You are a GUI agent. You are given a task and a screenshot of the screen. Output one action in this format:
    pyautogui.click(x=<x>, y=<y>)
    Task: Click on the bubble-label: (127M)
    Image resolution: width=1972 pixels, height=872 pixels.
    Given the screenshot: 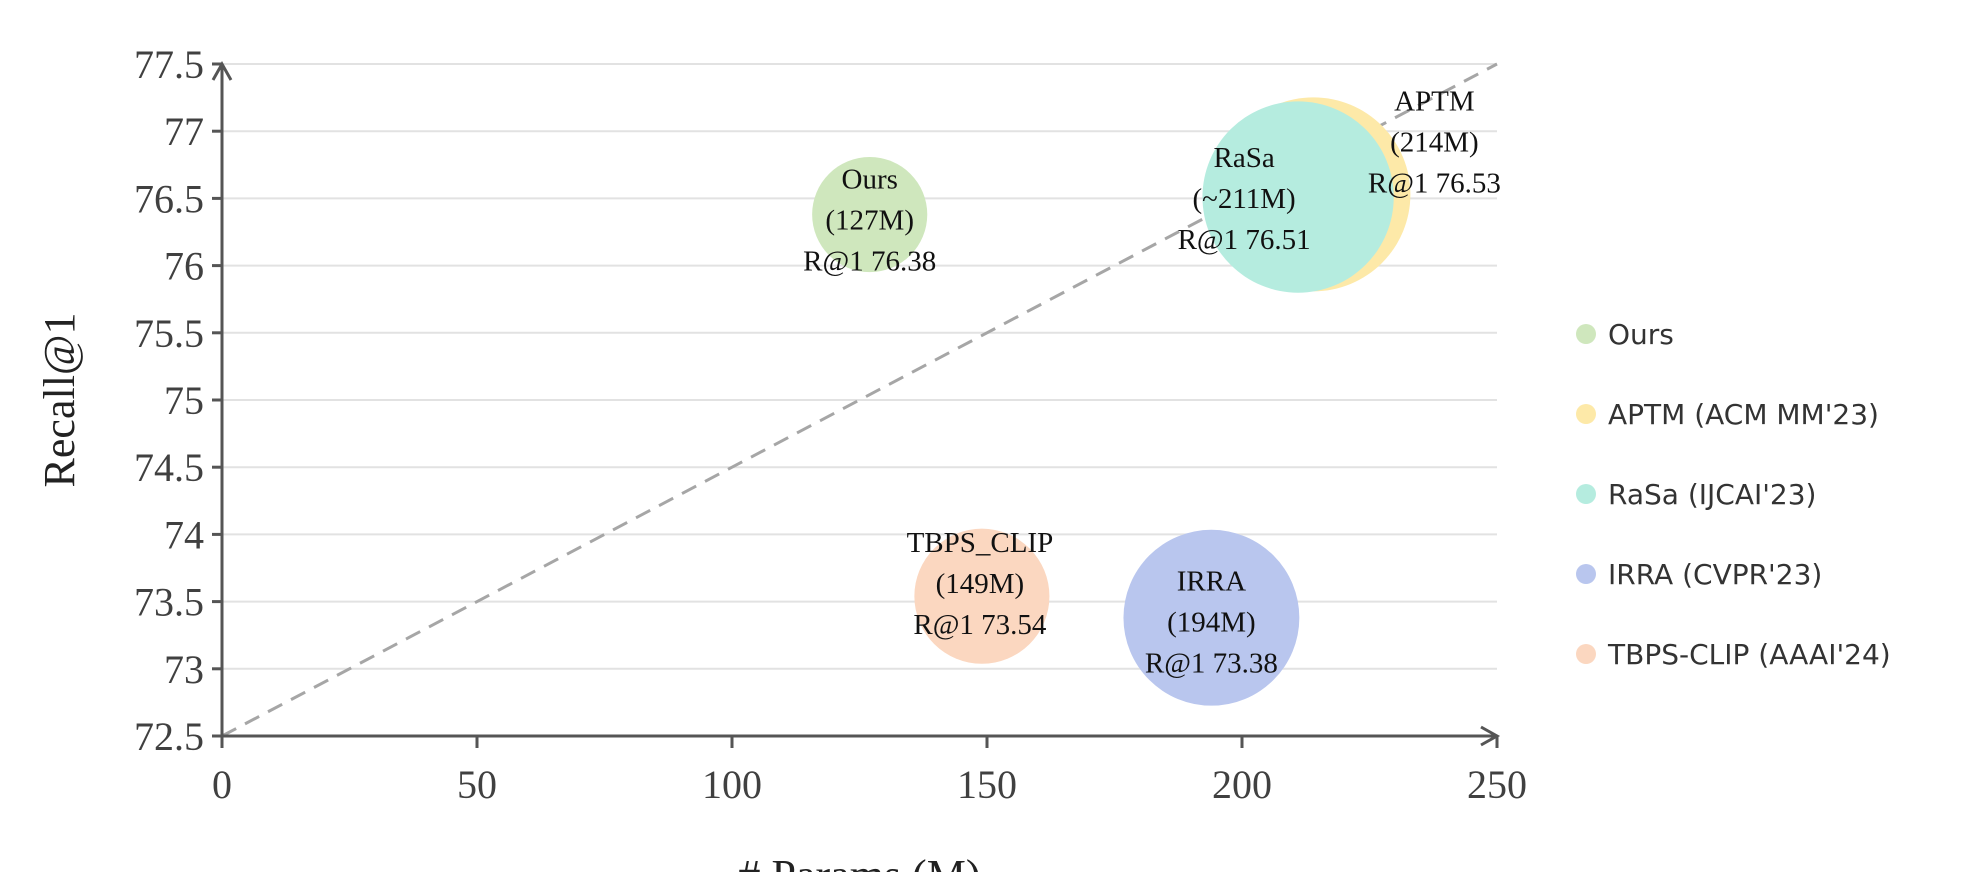 What is the action you would take?
    pyautogui.click(x=869, y=221)
    